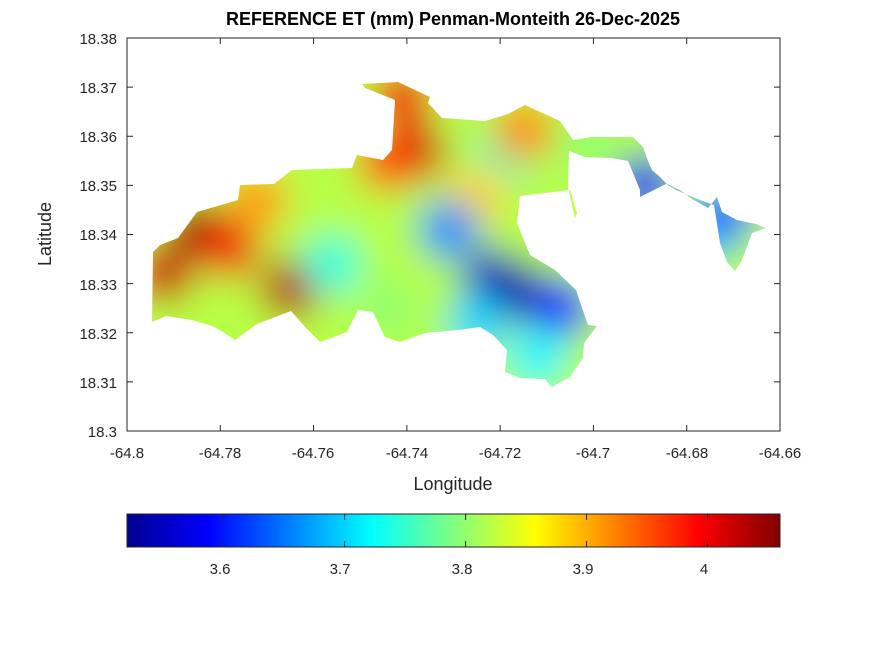 This screenshot has height=656, width=875. Describe the element at coordinates (340, 569) in the screenshot. I see `colorbar-tick-label: 3.7` at that location.